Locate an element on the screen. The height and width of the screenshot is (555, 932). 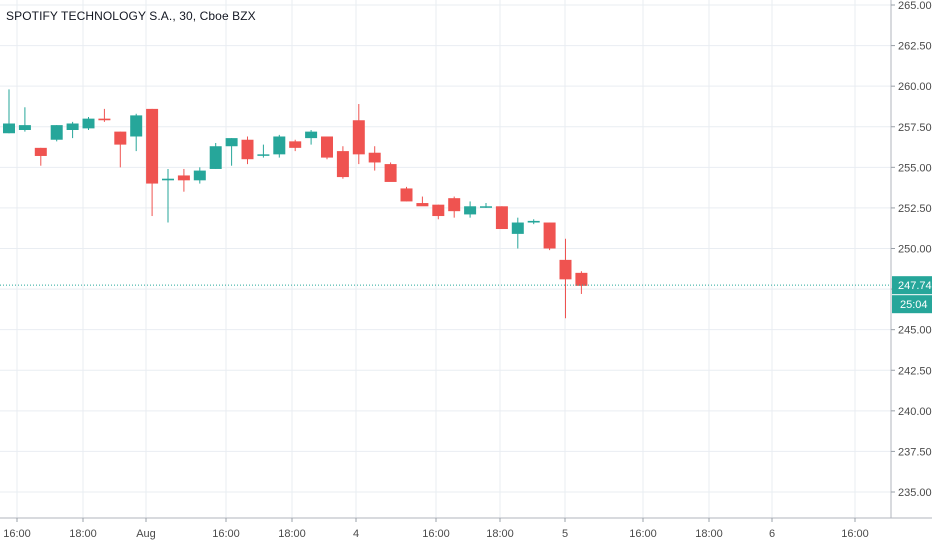
bar-countdown-label: 25:04 is located at coordinates (914, 305).